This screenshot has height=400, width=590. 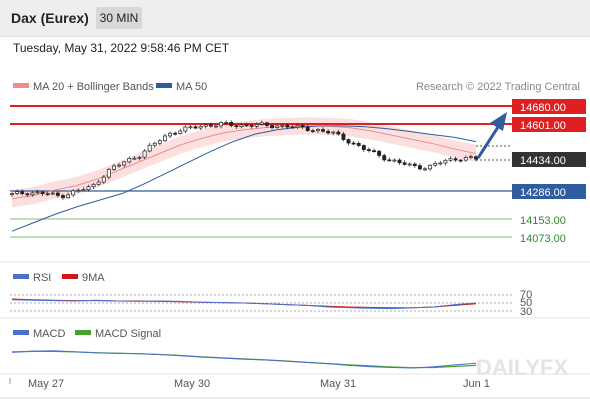 What do you see at coordinates (244, 359) in the screenshot?
I see `macd-line` at bounding box center [244, 359].